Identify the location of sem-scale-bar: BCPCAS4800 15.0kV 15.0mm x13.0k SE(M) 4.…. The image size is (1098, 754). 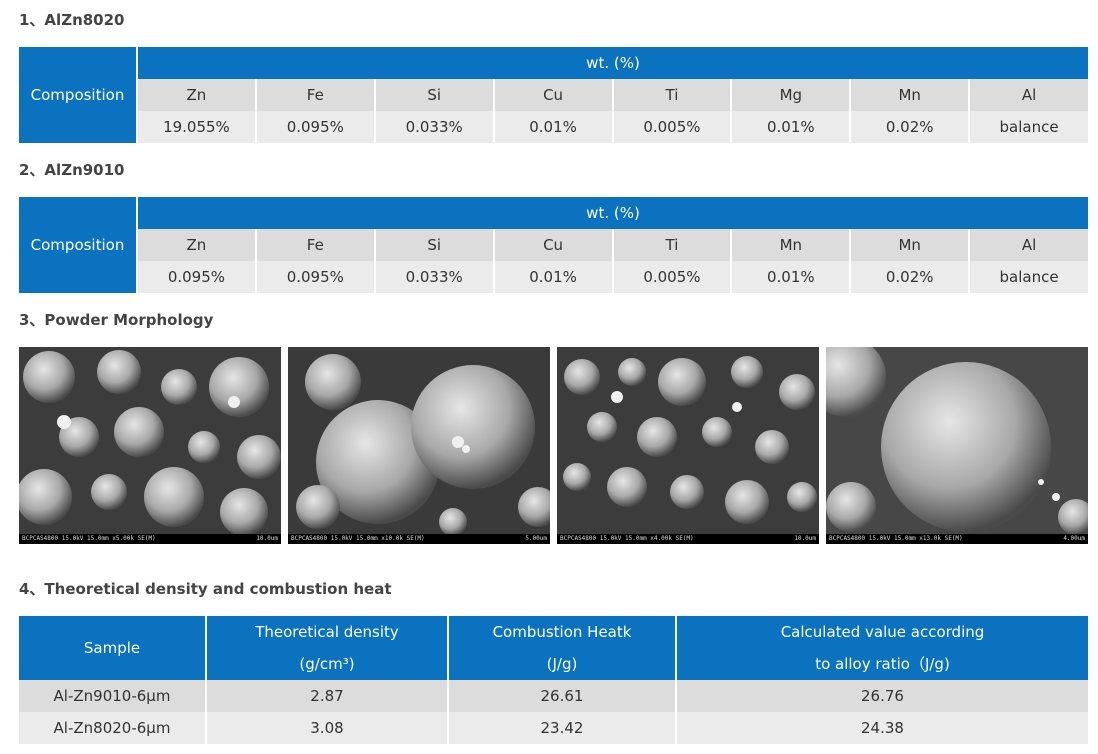
(957, 539).